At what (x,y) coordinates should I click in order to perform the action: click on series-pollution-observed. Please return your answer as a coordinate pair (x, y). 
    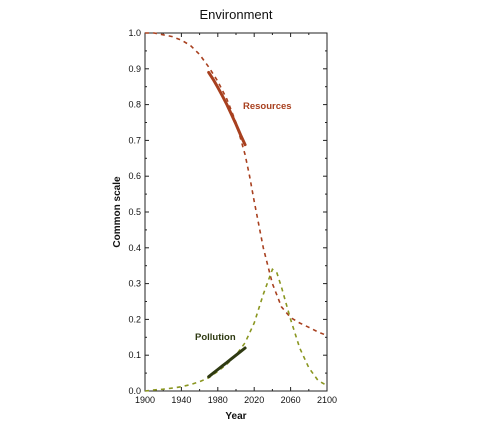
    Looking at the image, I should click on (227, 362).